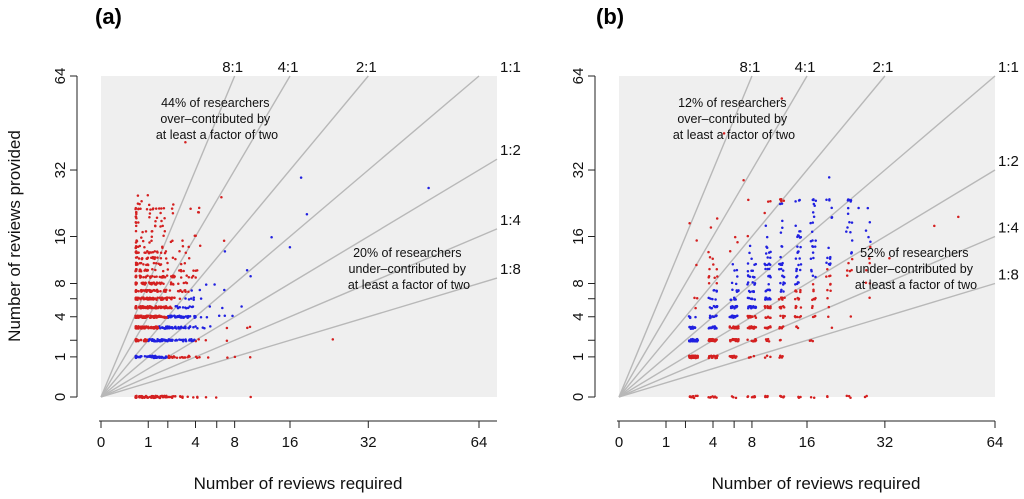 This screenshot has width=1024, height=499. Describe the element at coordinates (578, 170) in the screenshot. I see `y-tick-label: 32` at that location.